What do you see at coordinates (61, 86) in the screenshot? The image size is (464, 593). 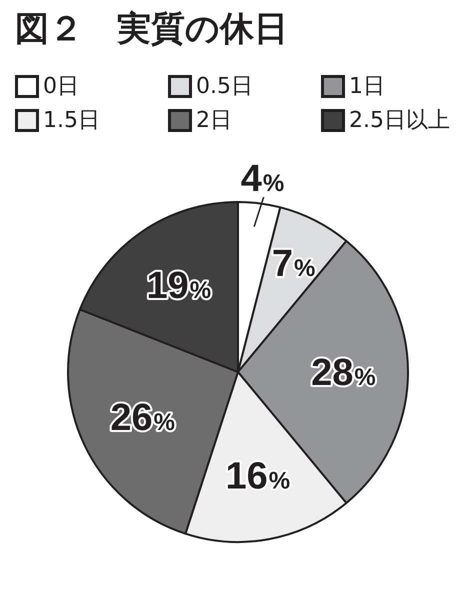 I see `legend-label: 0日` at bounding box center [61, 86].